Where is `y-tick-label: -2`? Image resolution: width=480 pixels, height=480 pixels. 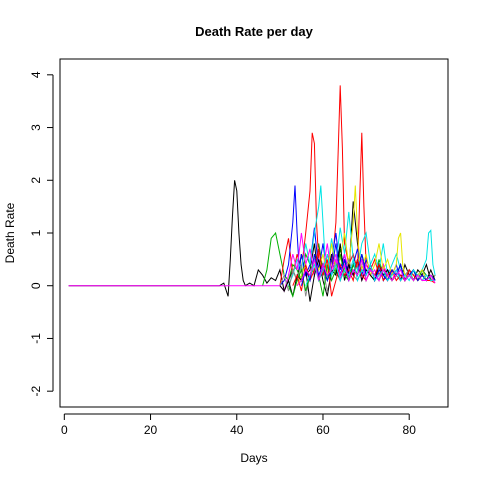
y-tick-label: -2 is located at coordinates (36, 391).